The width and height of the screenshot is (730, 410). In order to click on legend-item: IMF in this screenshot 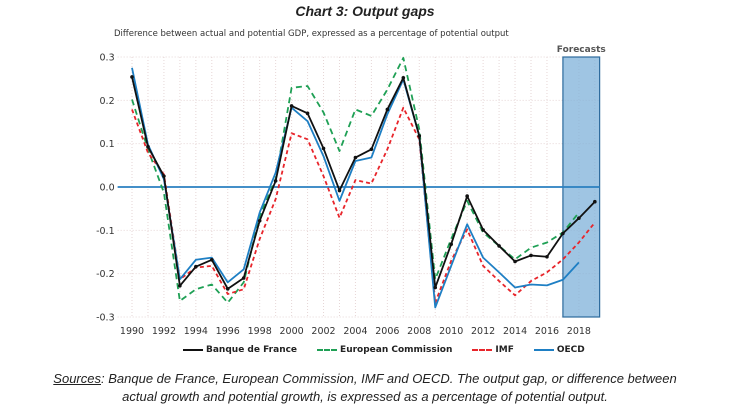, I will do `click(493, 350)`.